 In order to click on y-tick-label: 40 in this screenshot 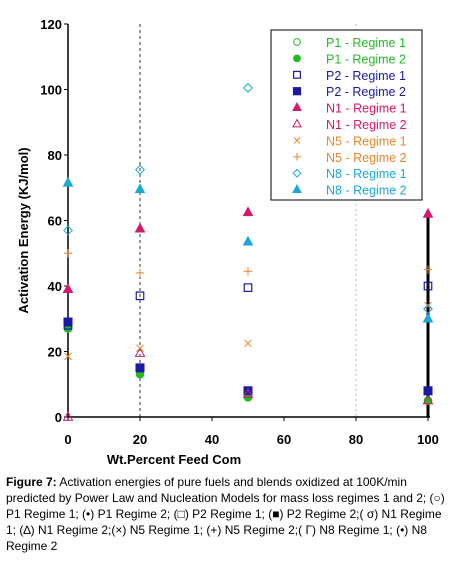, I will do `click(55, 286)`.